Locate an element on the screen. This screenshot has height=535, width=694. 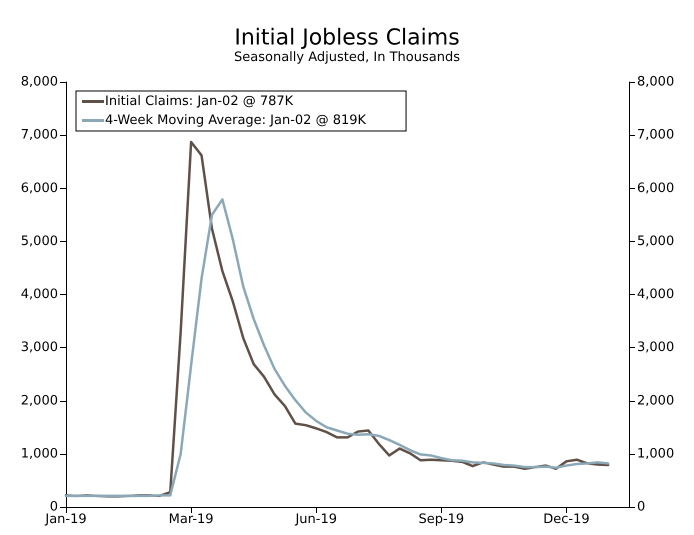
y-tick-label: 1,000 is located at coordinates (39, 454).